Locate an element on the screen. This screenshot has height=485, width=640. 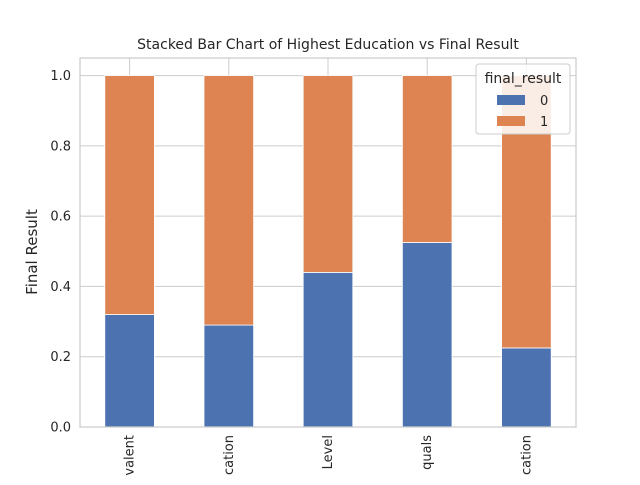
x-tick-label: quals is located at coordinates (427, 452).